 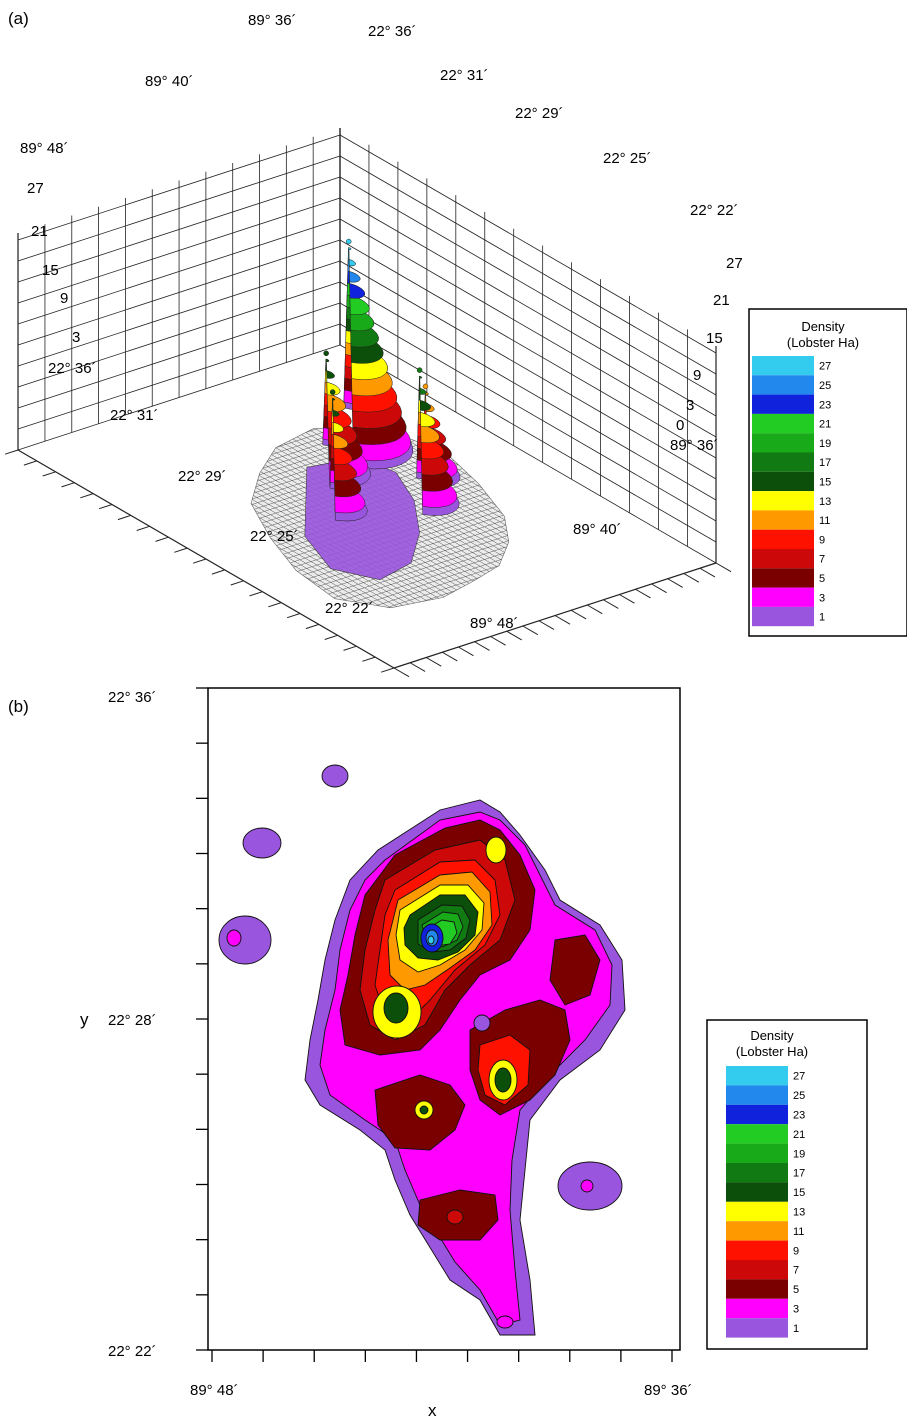 What do you see at coordinates (425, 386) in the screenshot?
I see `peak-2-apex` at bounding box center [425, 386].